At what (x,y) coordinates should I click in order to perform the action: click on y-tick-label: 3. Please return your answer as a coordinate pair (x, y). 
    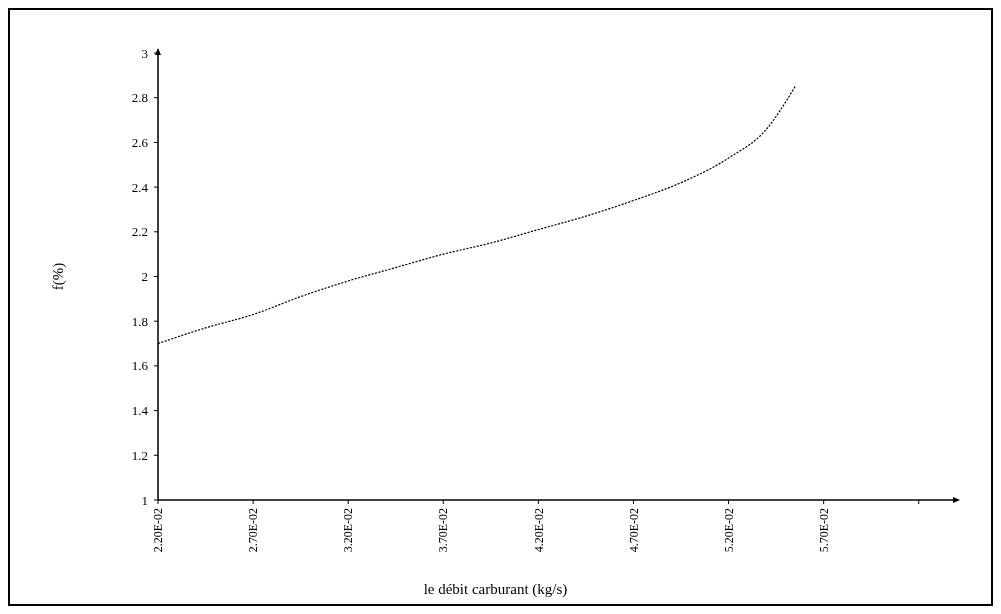
    Looking at the image, I should click on (144, 53).